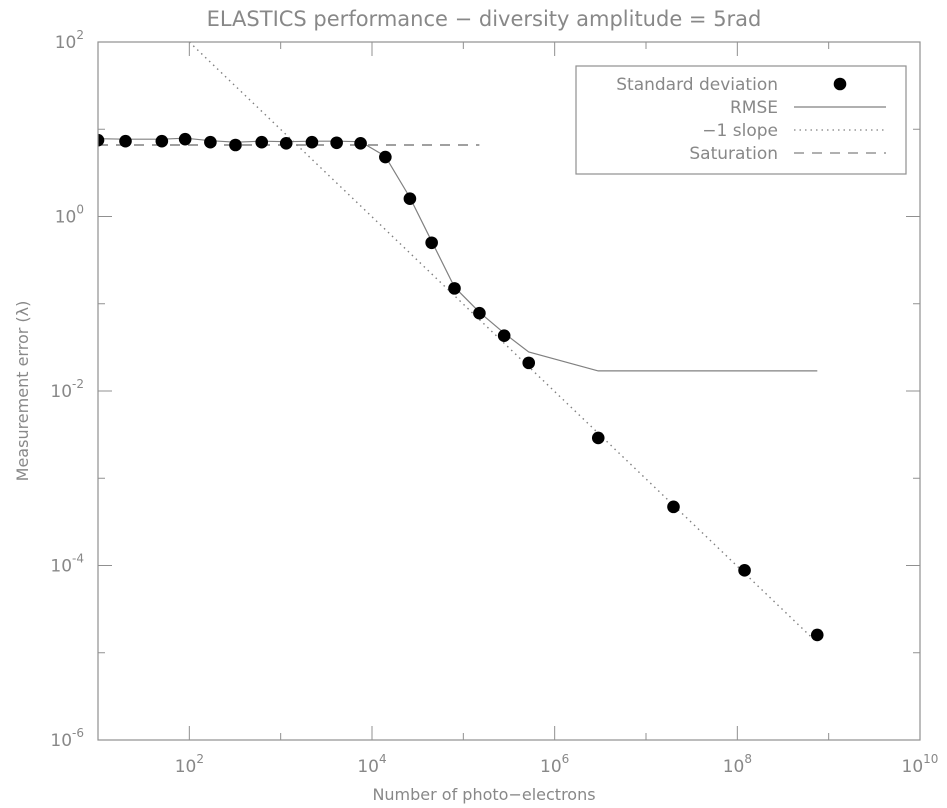 This screenshot has height=808, width=947. What do you see at coordinates (67, 389) in the screenshot?
I see `y-tick-label: 10⁻²` at bounding box center [67, 389].